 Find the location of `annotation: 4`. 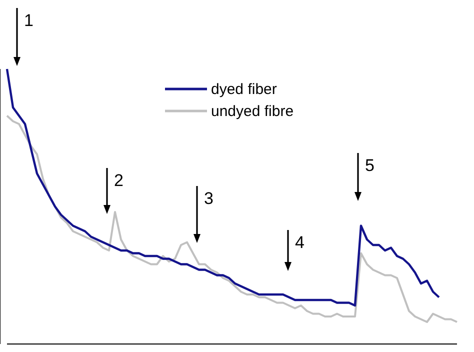

annotation: 4 is located at coordinates (299, 242).